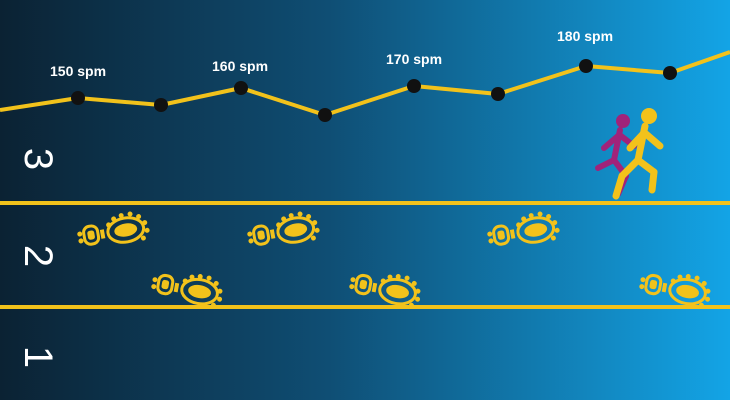 The image size is (730, 400). Describe the element at coordinates (38, 357) in the screenshot. I see `lane-number-1: 1` at that location.